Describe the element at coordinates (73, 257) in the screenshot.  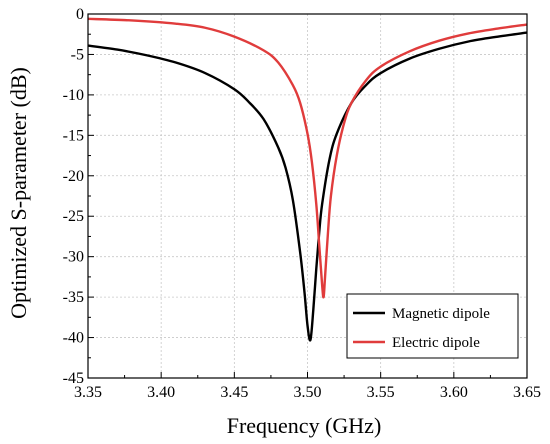
I see `y-tick-label: -30` at that location.